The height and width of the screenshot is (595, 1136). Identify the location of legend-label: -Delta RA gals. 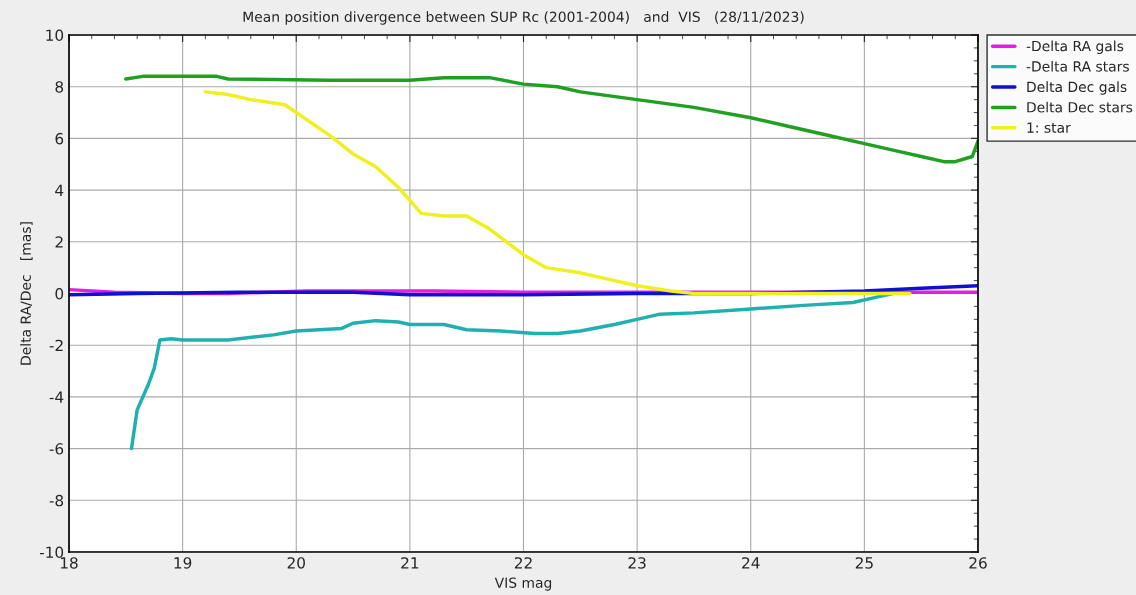
(1075, 47).